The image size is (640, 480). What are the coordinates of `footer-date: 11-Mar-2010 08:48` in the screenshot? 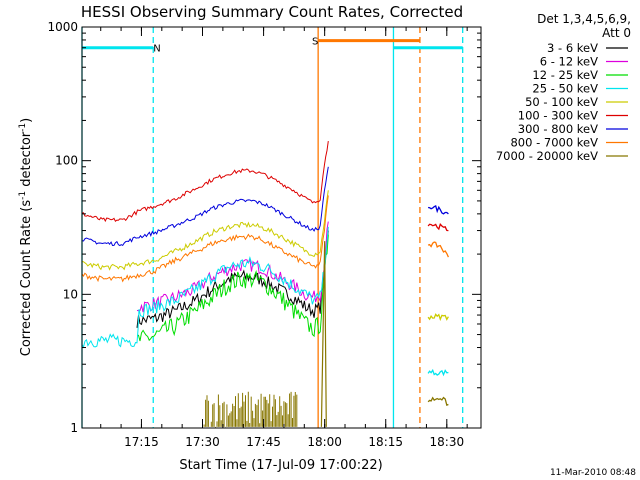 It's located at (593, 473).